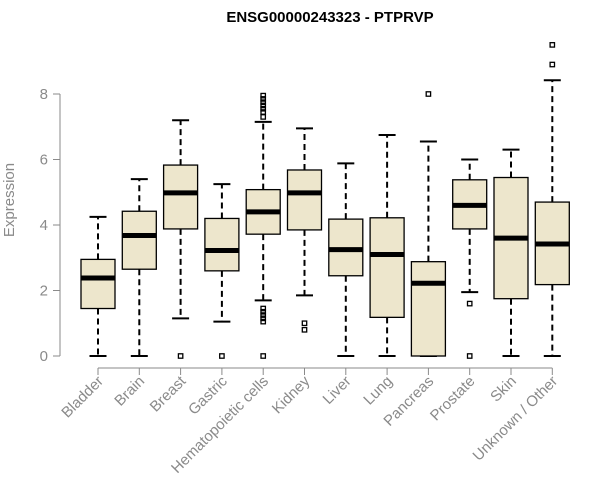 This screenshot has height=500, width=600. Describe the element at coordinates (44, 160) in the screenshot. I see `y-tick-label: 6` at that location.